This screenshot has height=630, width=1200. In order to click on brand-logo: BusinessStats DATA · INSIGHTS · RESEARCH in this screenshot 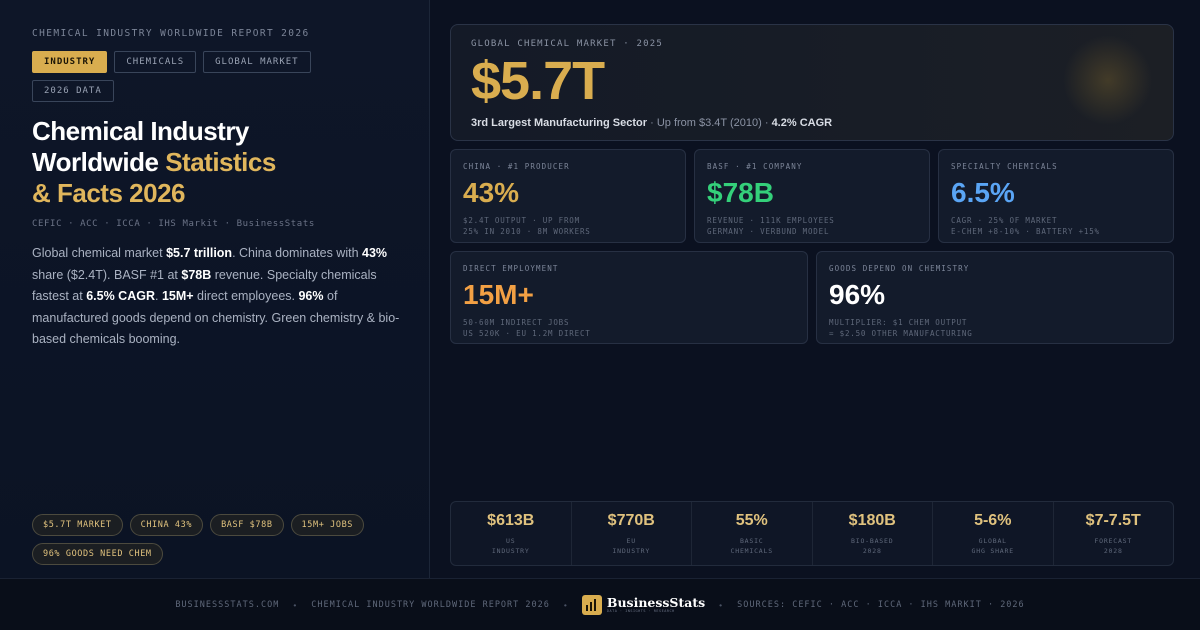, I will do `click(643, 604)`.